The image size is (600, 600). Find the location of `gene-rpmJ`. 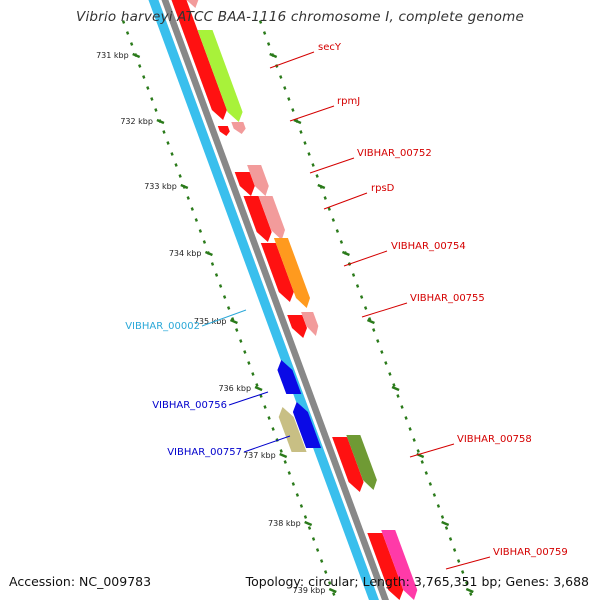

gene-rpmJ is located at coordinates (238, 128).